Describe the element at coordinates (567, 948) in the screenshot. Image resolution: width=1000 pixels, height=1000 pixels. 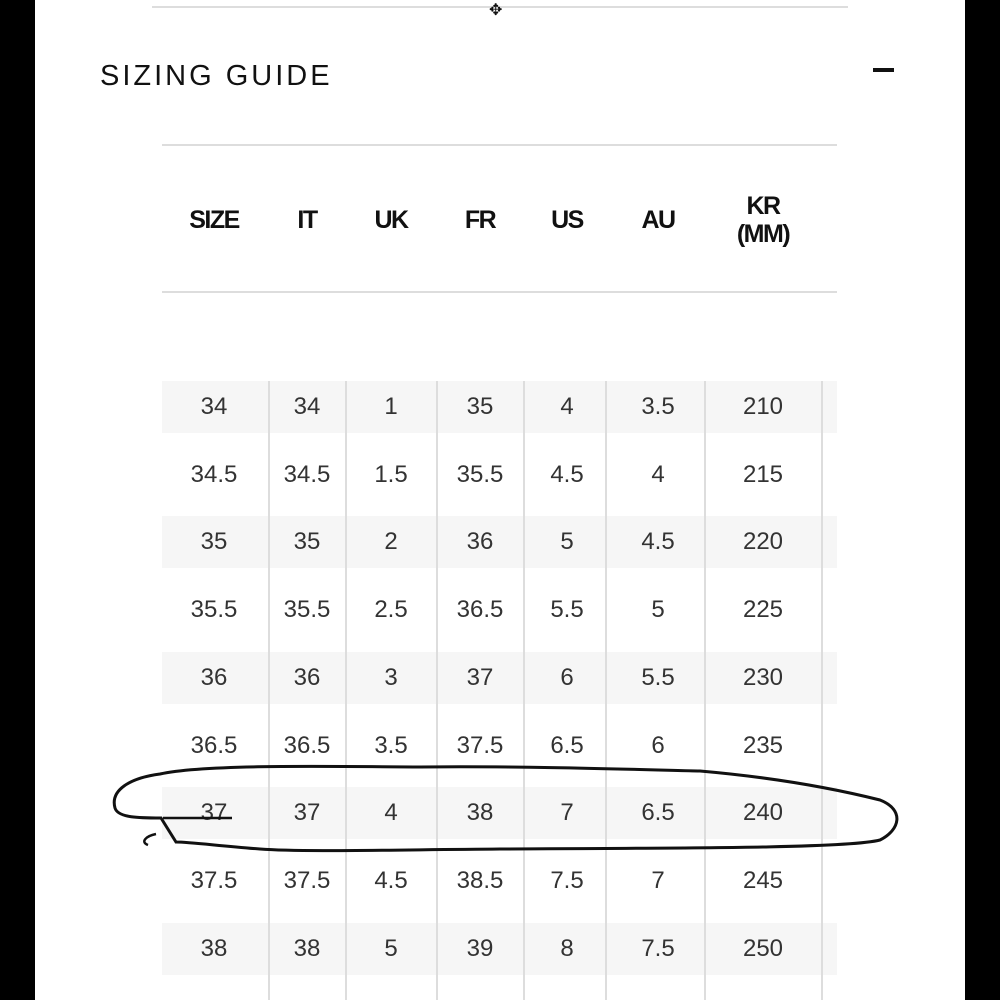
I see `table-cell: 8` at that location.